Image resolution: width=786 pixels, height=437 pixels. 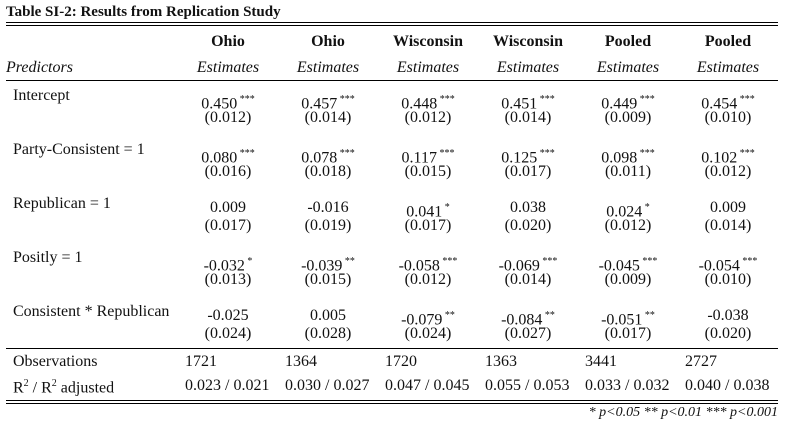 What do you see at coordinates (328, 171) in the screenshot?
I see `standard-error: (0.018)` at bounding box center [328, 171].